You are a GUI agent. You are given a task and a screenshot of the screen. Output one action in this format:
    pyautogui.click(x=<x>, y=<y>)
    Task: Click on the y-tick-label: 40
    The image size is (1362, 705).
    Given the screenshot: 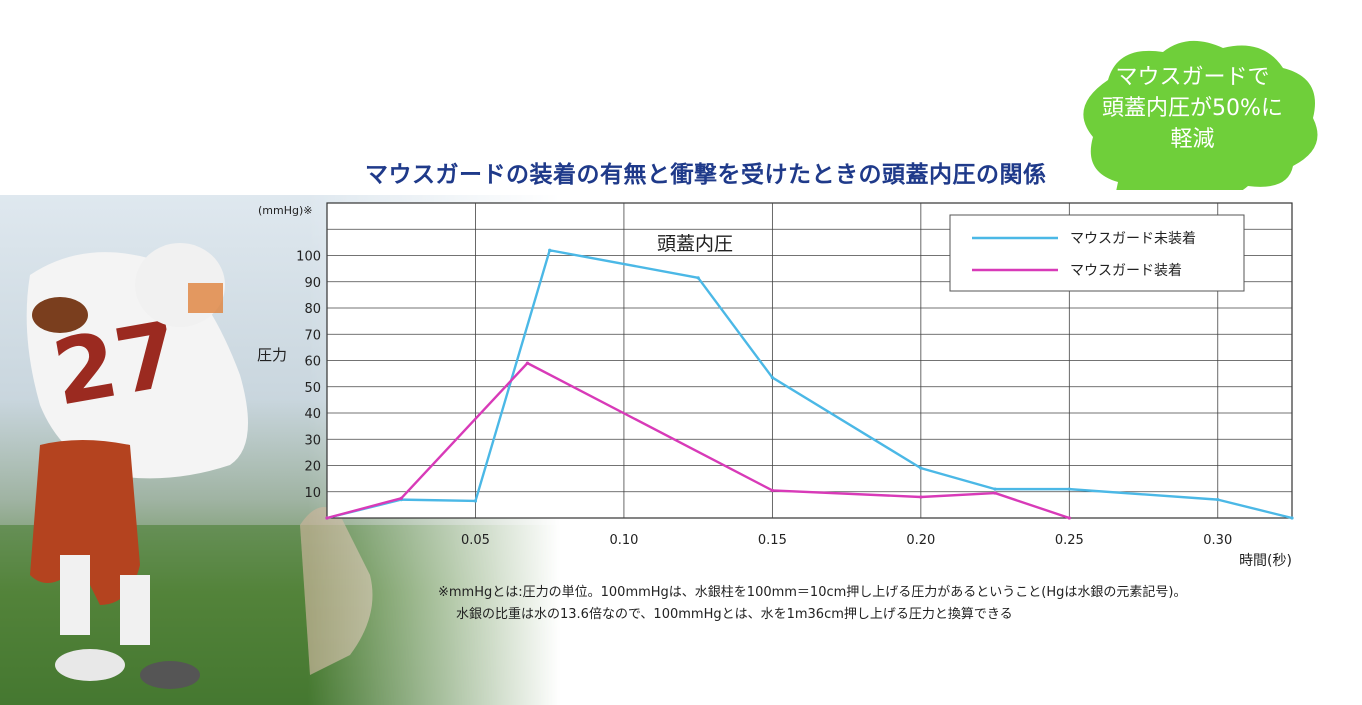 What is the action you would take?
    pyautogui.click(x=312, y=414)
    